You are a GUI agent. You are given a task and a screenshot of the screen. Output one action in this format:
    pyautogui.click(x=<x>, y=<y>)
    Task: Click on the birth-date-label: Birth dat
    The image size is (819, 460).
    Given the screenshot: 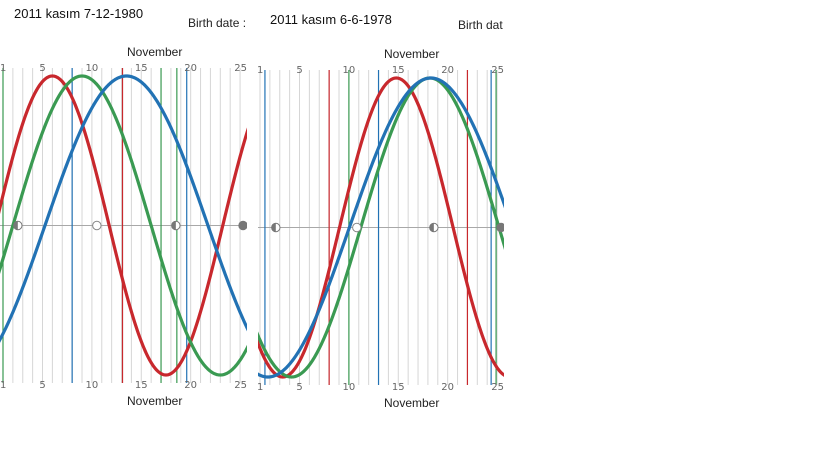 What is the action you would take?
    pyautogui.click(x=480, y=25)
    